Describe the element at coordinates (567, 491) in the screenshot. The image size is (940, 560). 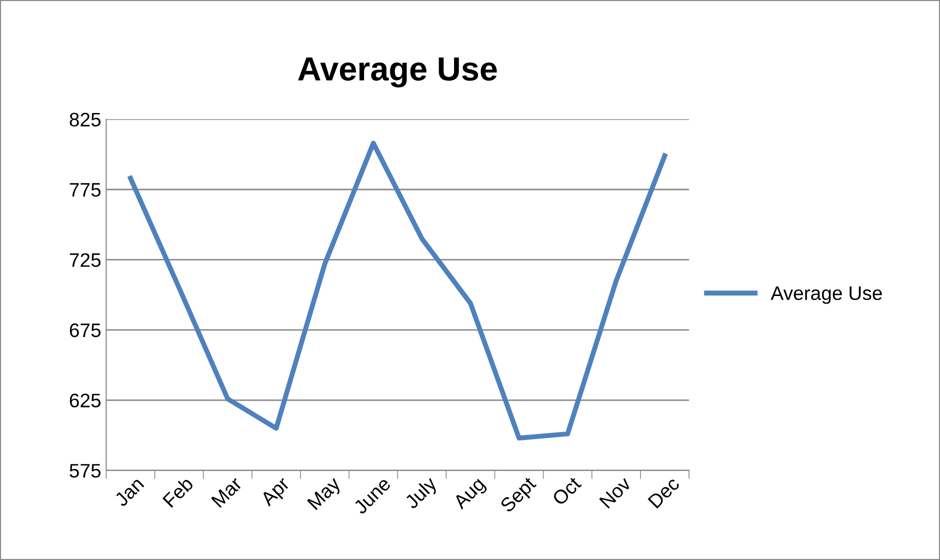
I see `x-tick-label: Oct` at that location.